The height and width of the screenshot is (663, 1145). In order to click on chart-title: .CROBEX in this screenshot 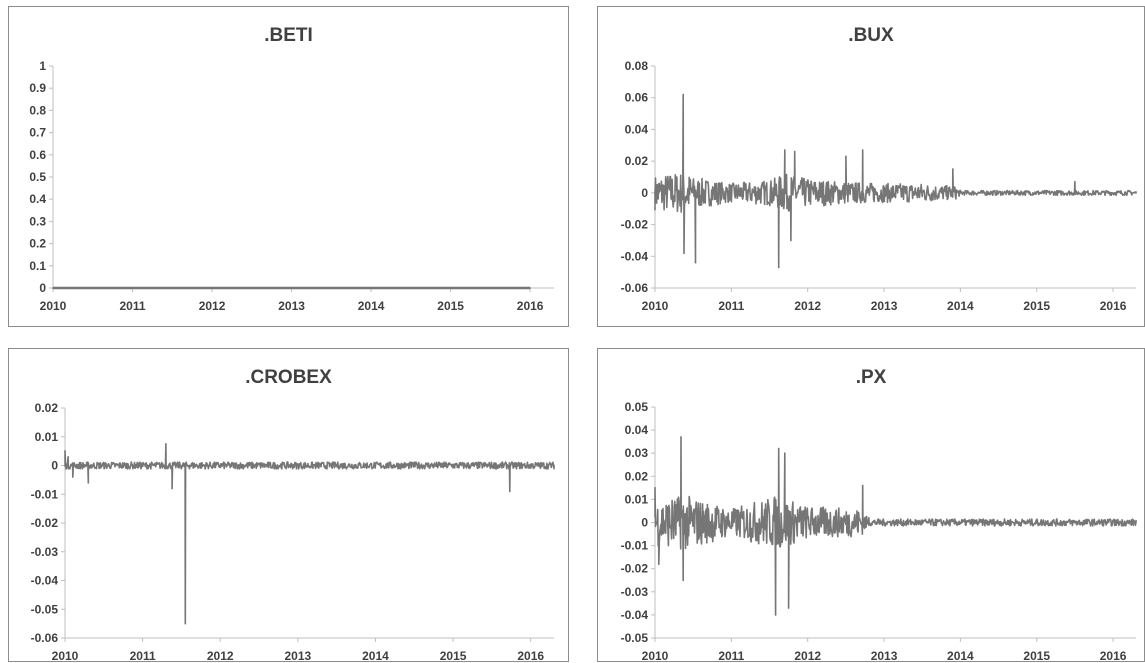, I will do `click(288, 377)`.